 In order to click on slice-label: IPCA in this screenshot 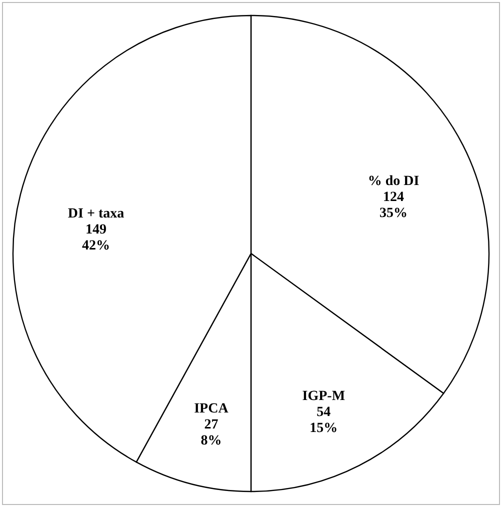, I will do `click(212, 408)`.